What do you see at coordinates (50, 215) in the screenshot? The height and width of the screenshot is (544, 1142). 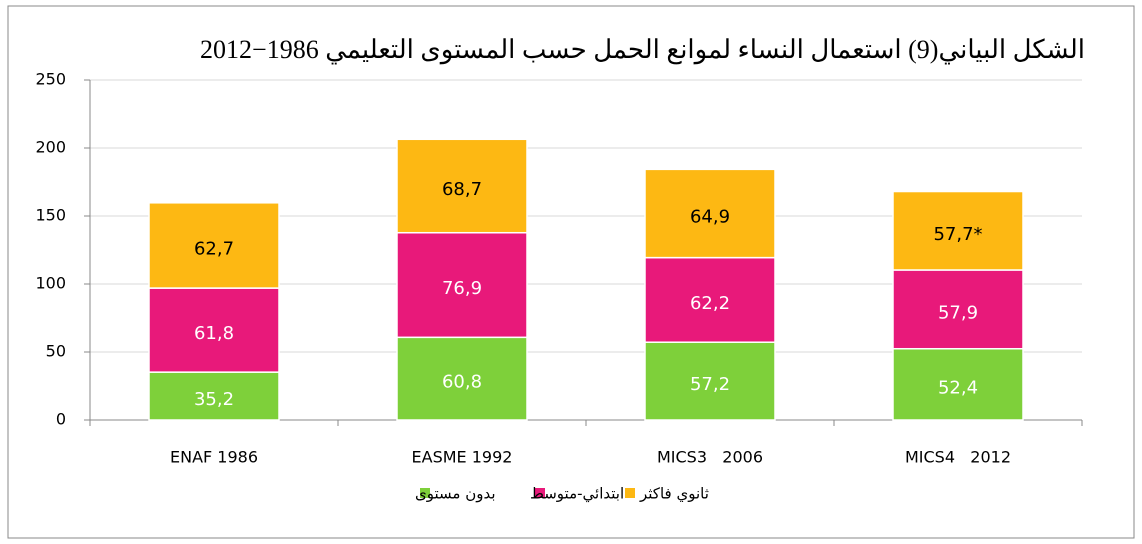 I see `y-tick-label: 150` at bounding box center [50, 215].